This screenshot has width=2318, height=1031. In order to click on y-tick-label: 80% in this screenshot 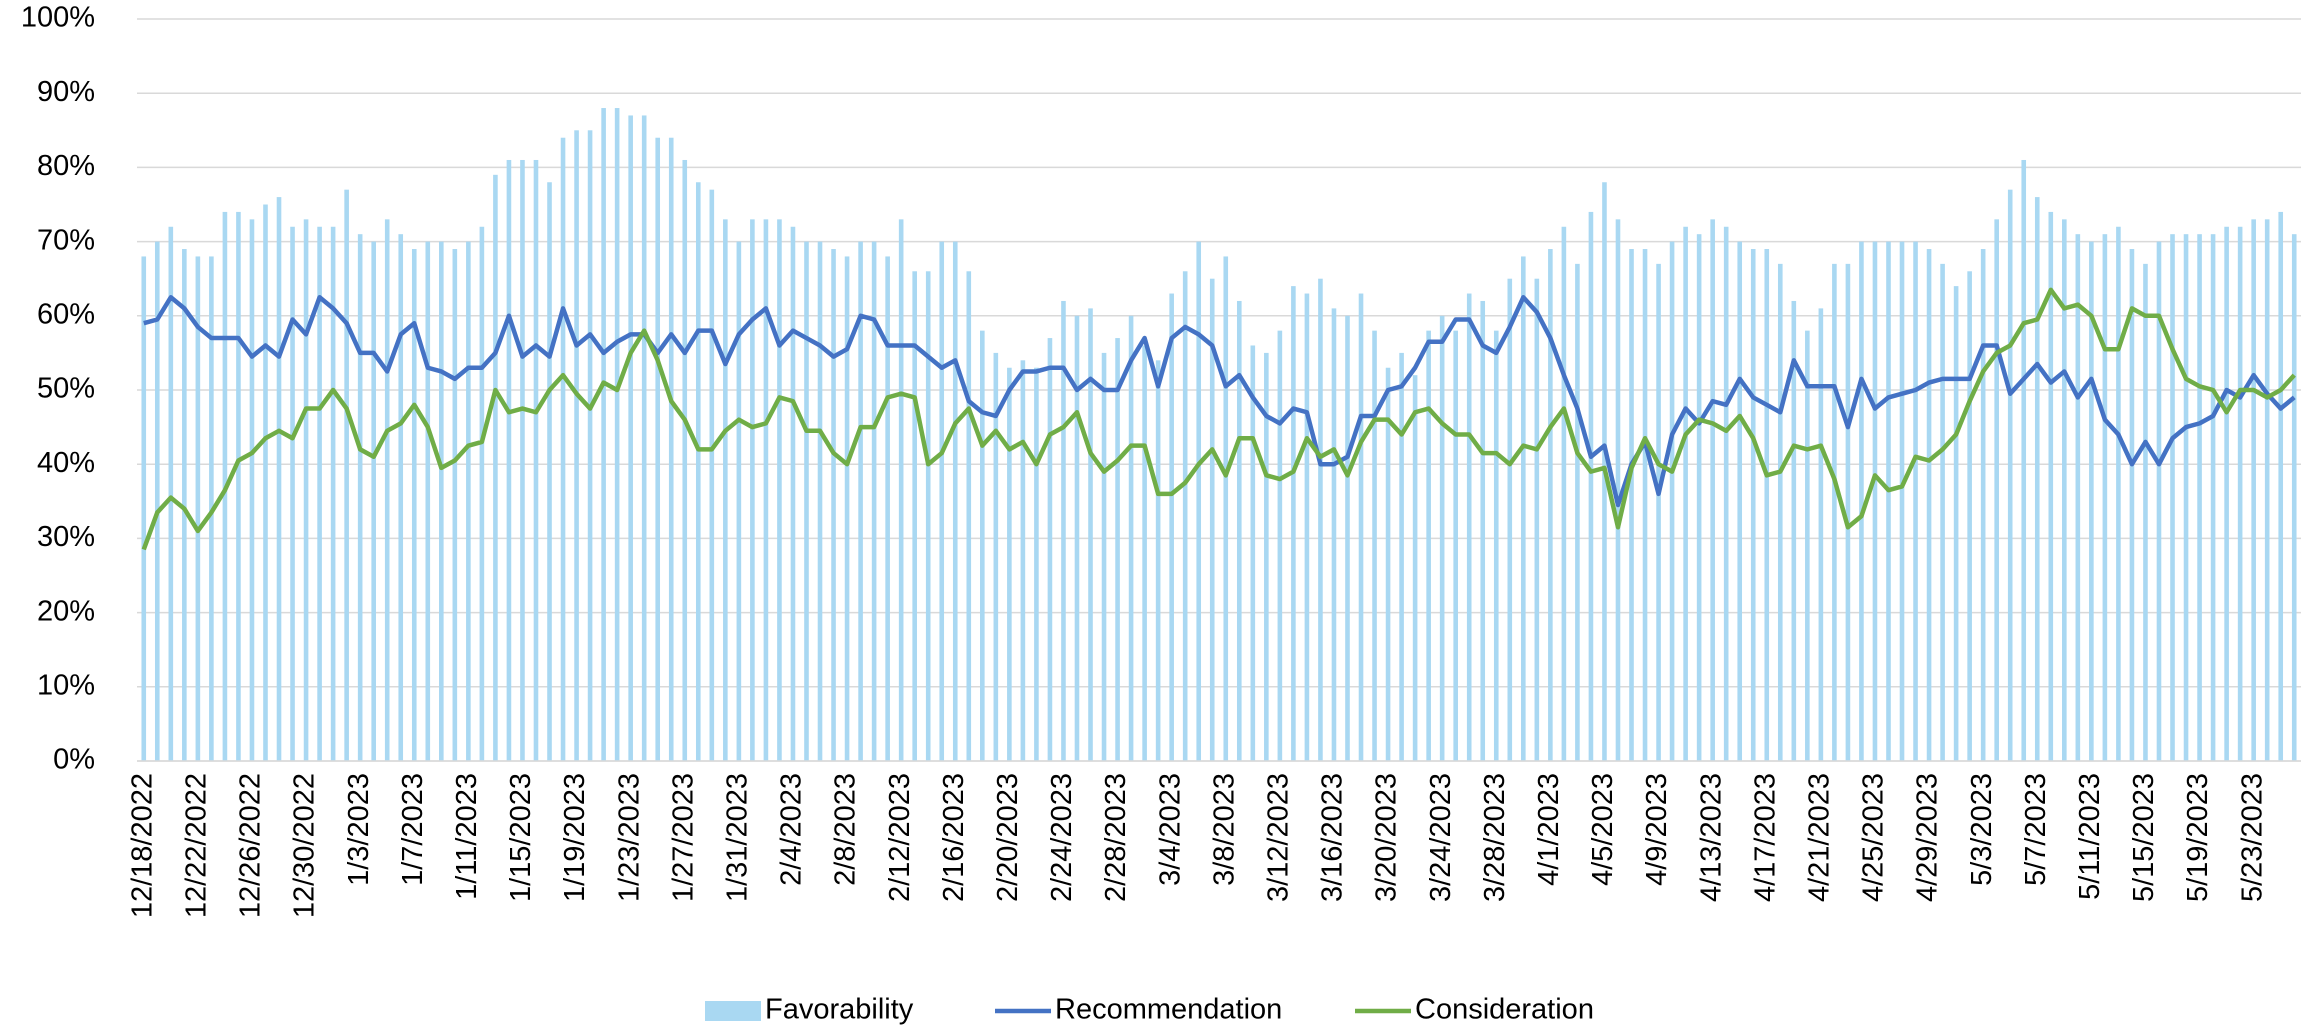, I will do `click(66, 166)`.